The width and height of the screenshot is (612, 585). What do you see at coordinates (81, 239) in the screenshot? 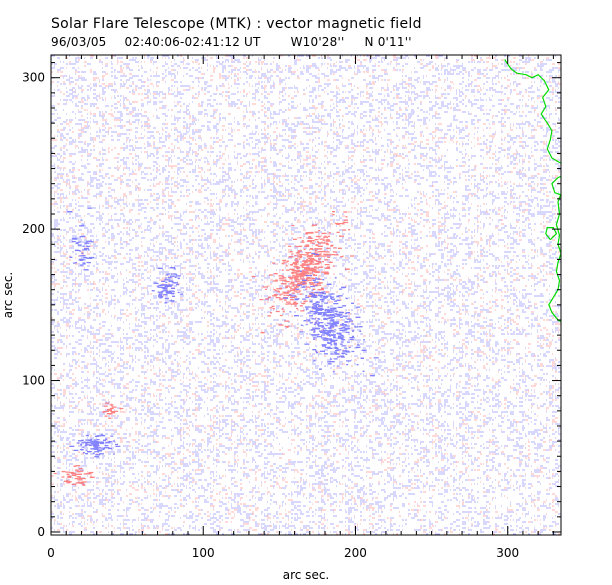
I see `patch-negative-upper-left` at bounding box center [81, 239].